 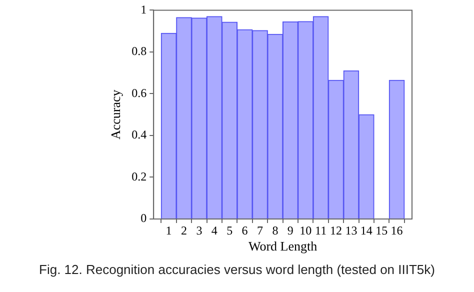 I want to click on y-tick-label: 0, so click(x=143, y=218).